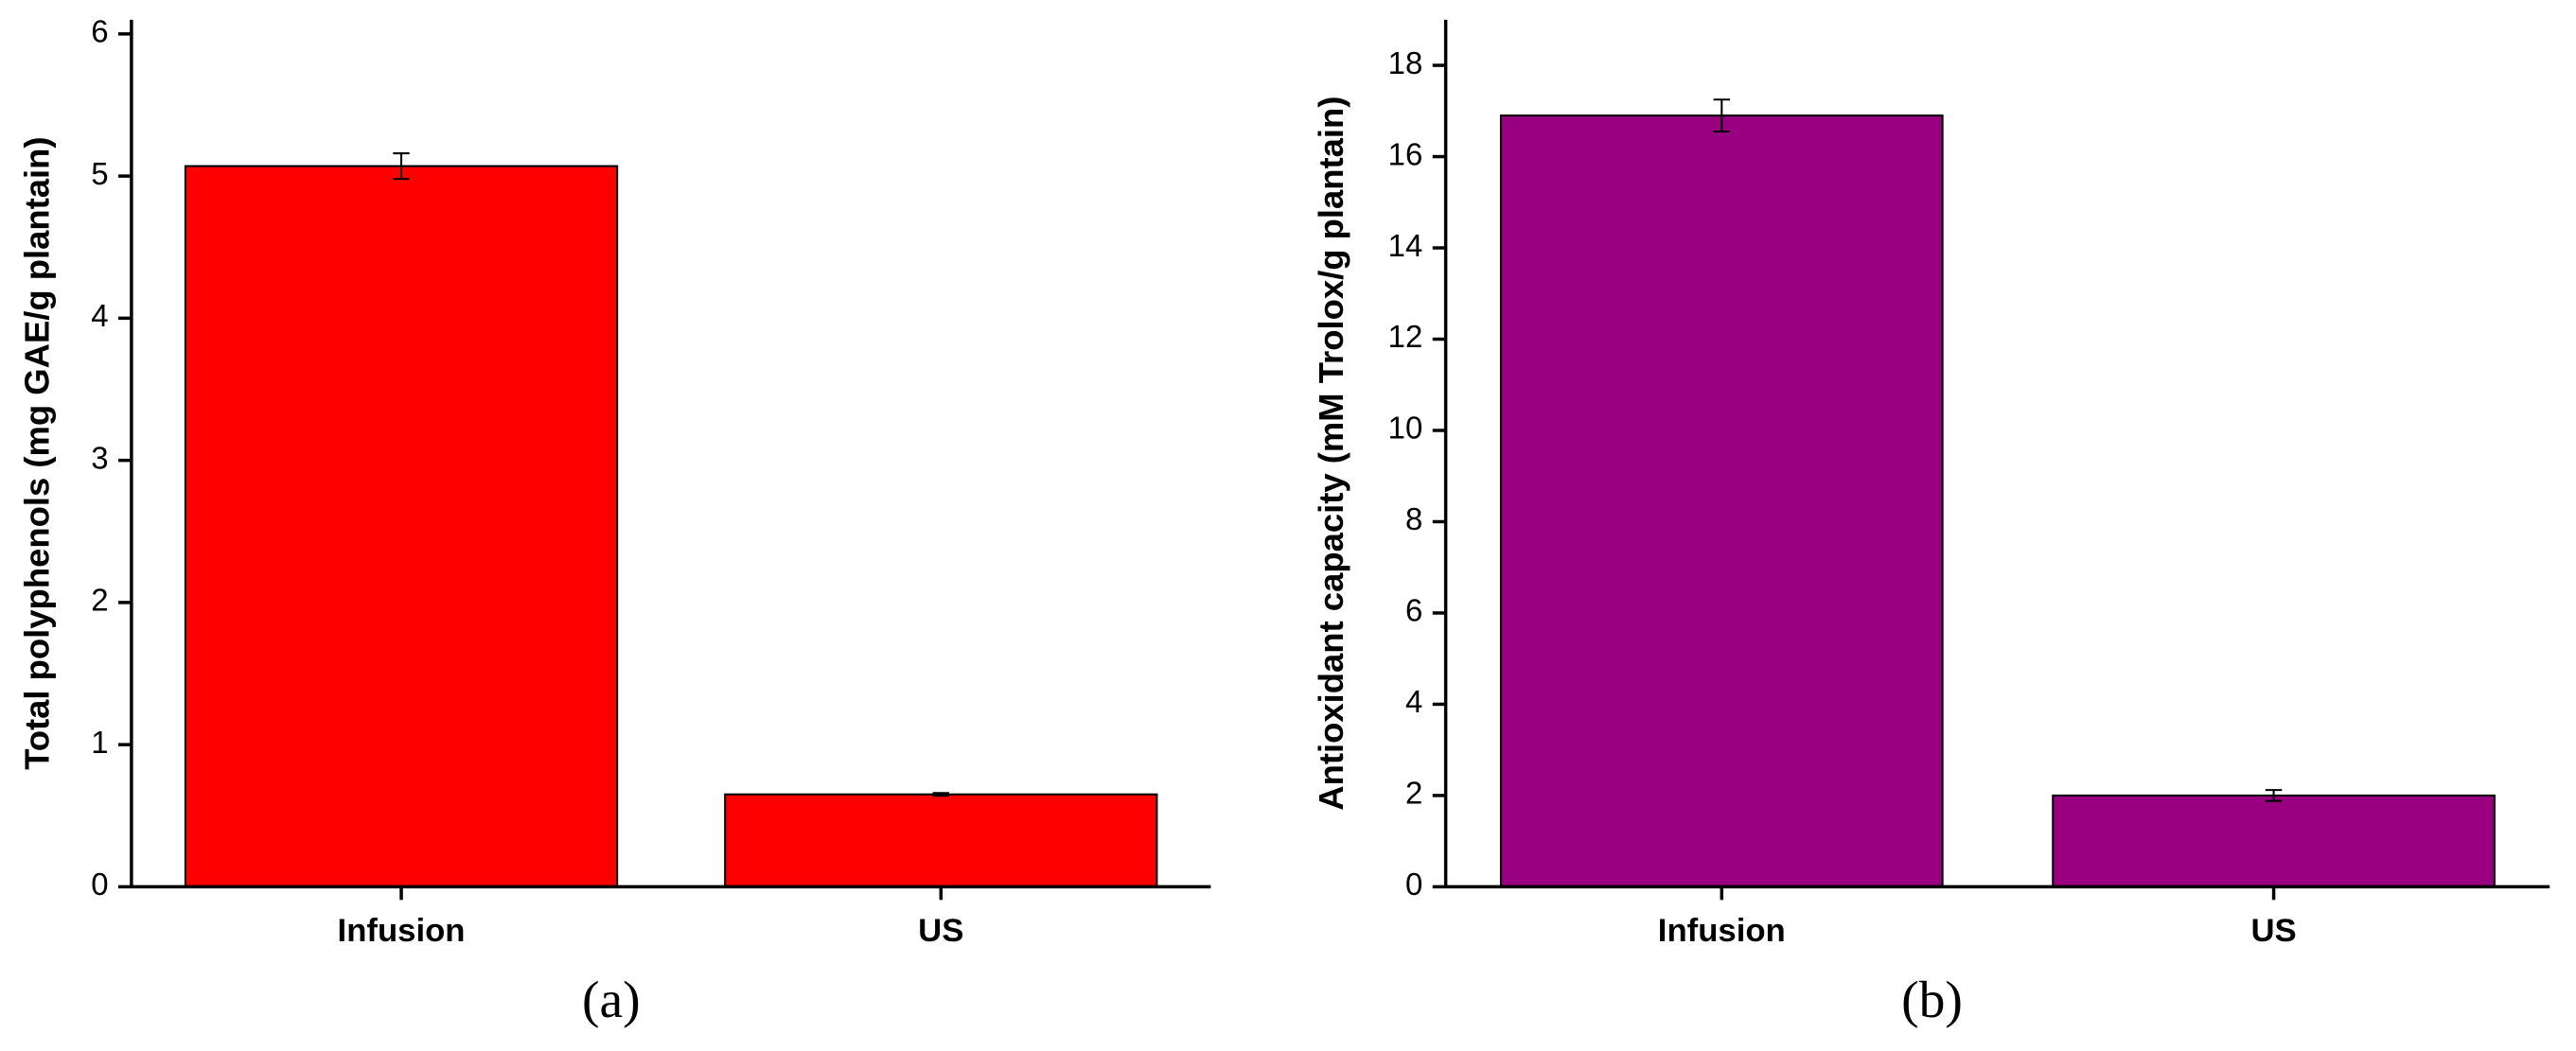 The image size is (2576, 1051). I want to click on y-axis-title: Total polyphenols (mg GAE/g plantain), so click(36, 452).